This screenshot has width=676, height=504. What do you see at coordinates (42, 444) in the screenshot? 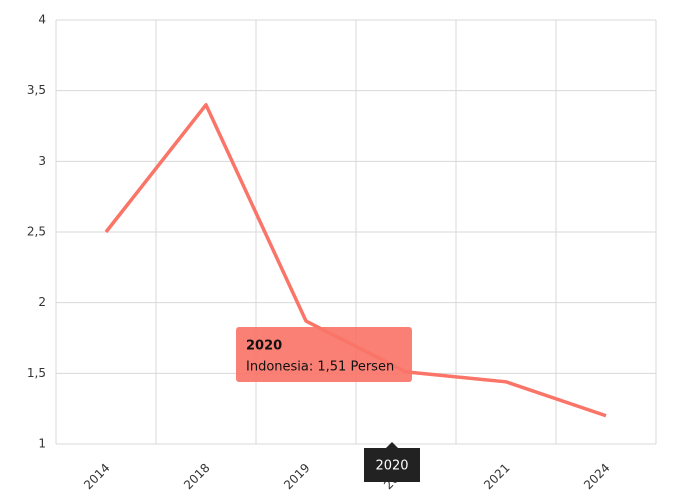
I see `y-tick-label: 1` at bounding box center [42, 444].